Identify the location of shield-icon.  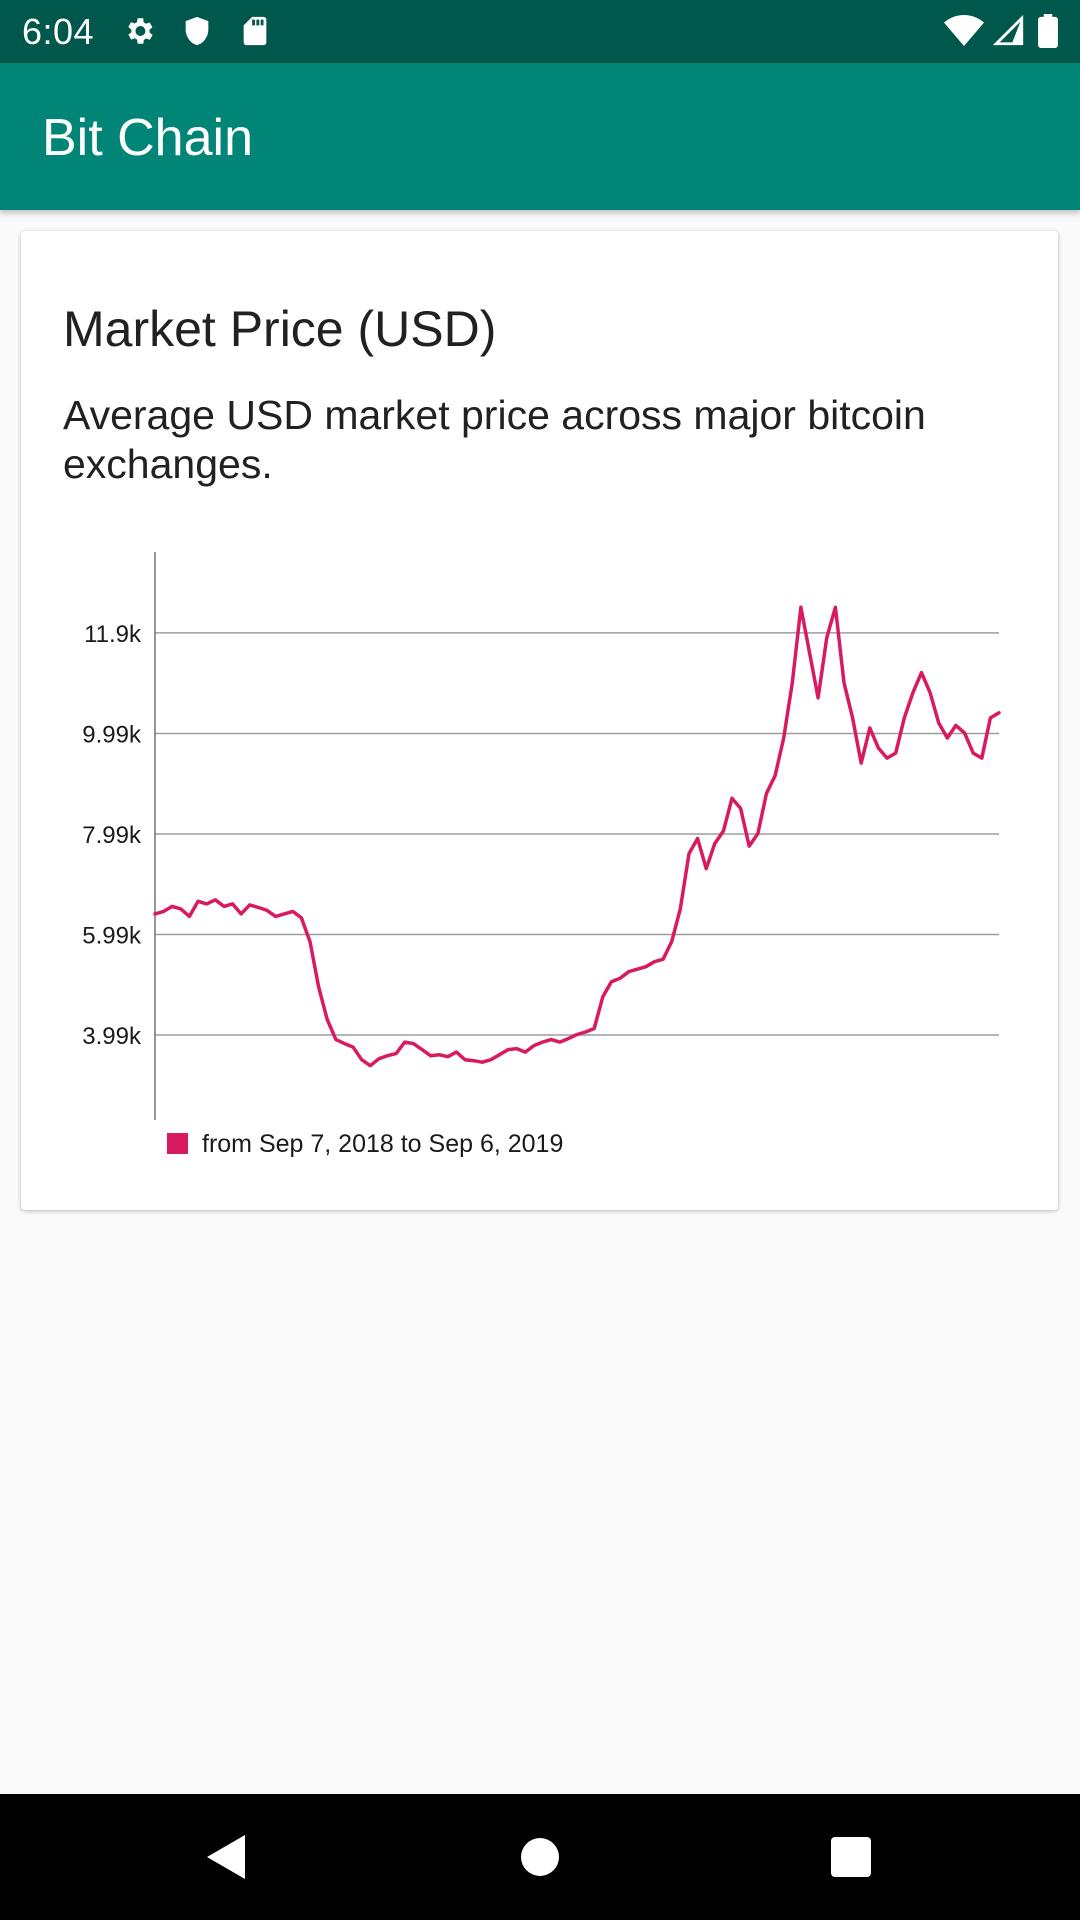
(197, 31).